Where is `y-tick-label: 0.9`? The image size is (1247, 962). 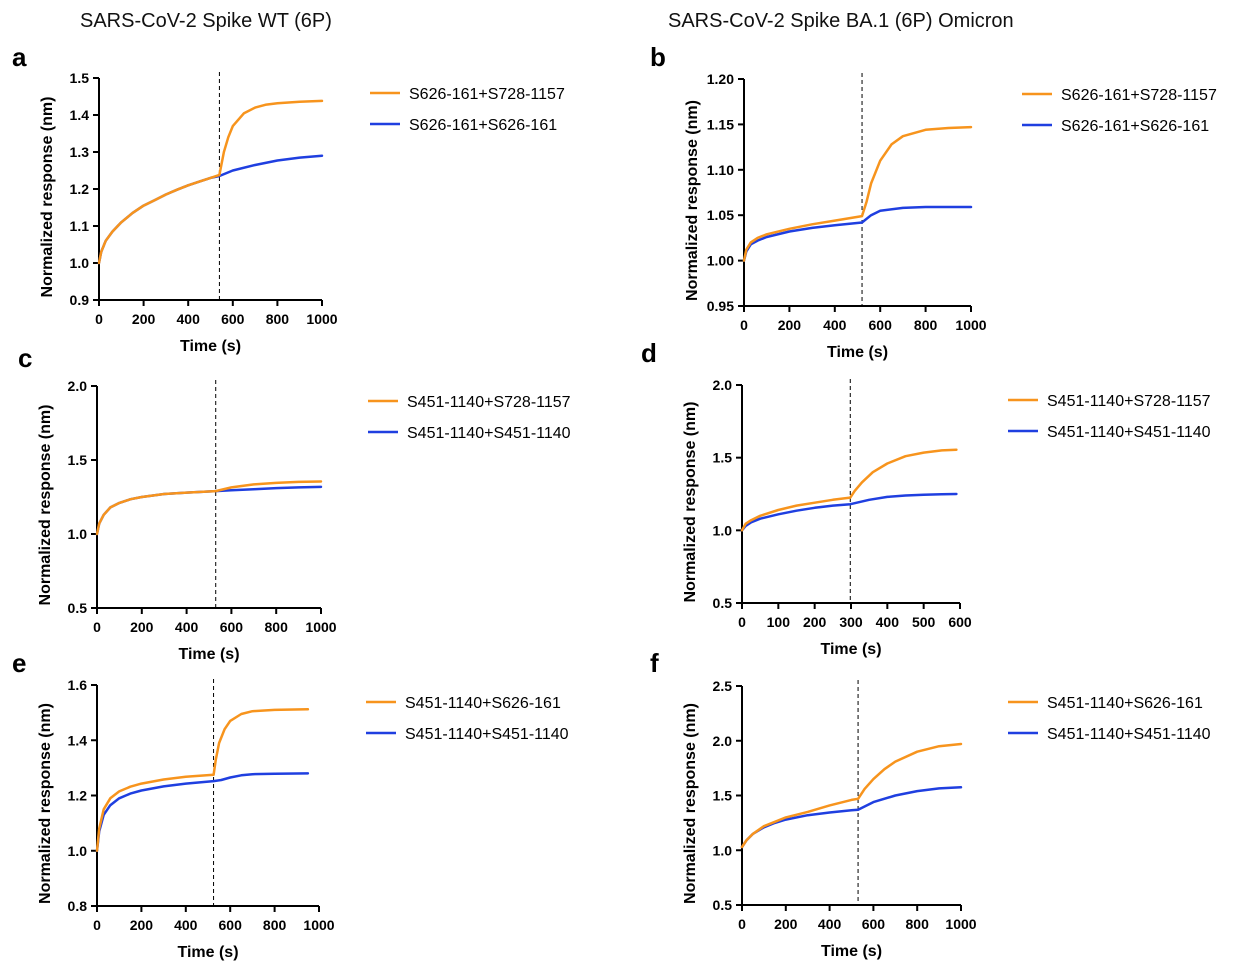 y-tick-label: 0.9 is located at coordinates (80, 300).